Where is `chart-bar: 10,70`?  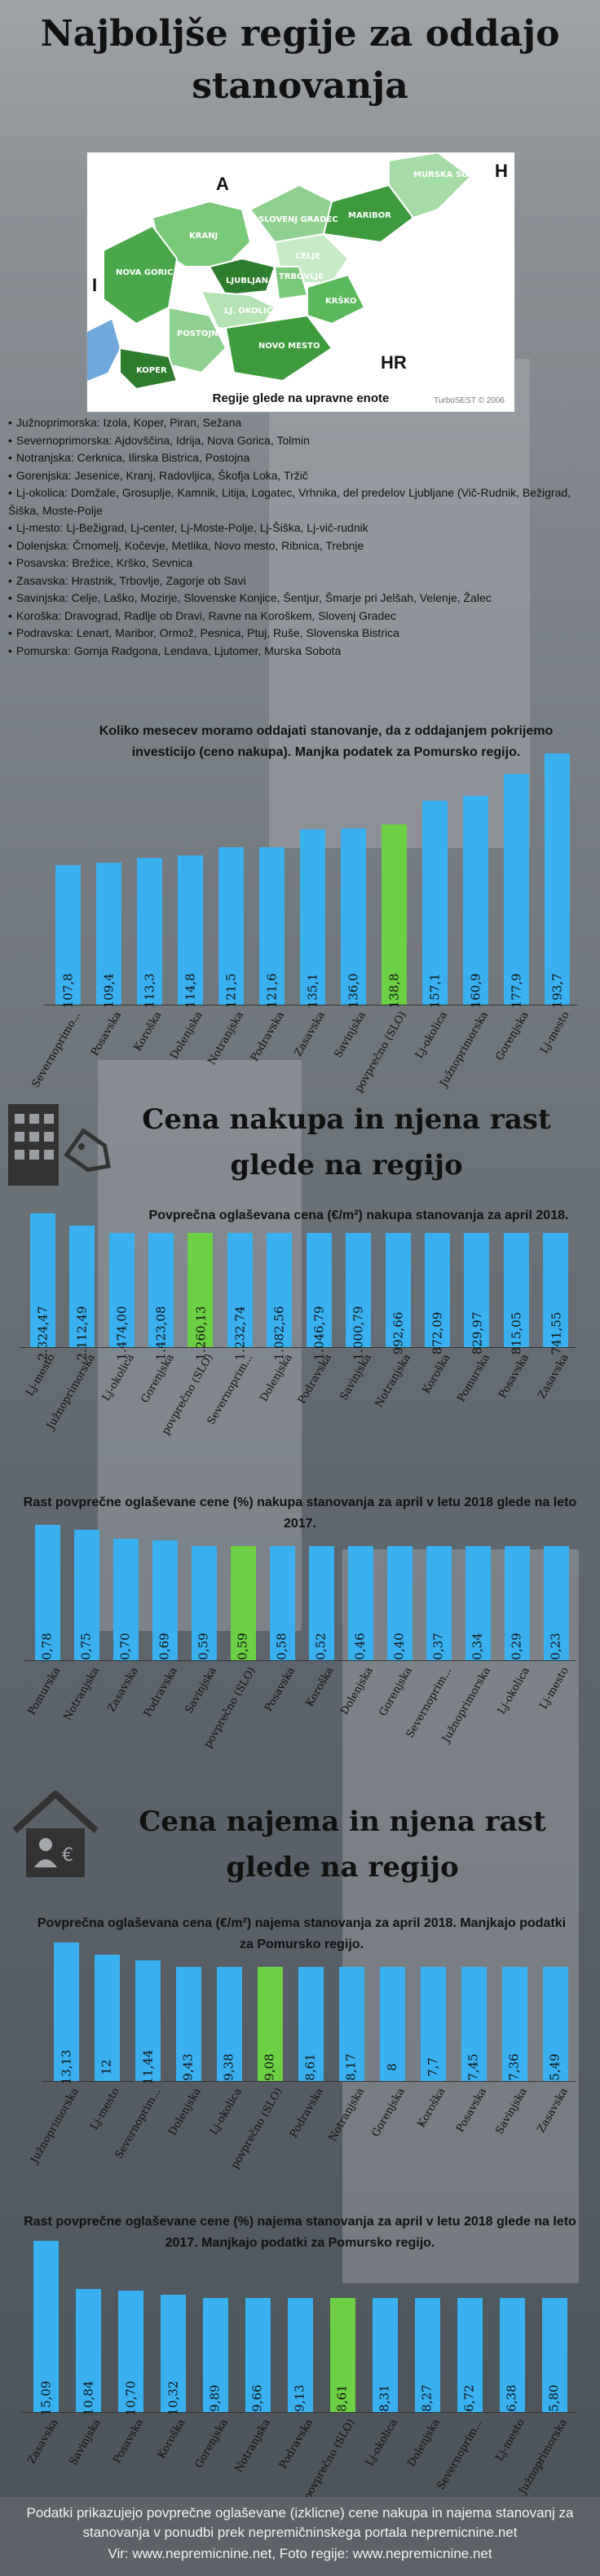 chart-bar: 10,70 is located at coordinates (130, 2353).